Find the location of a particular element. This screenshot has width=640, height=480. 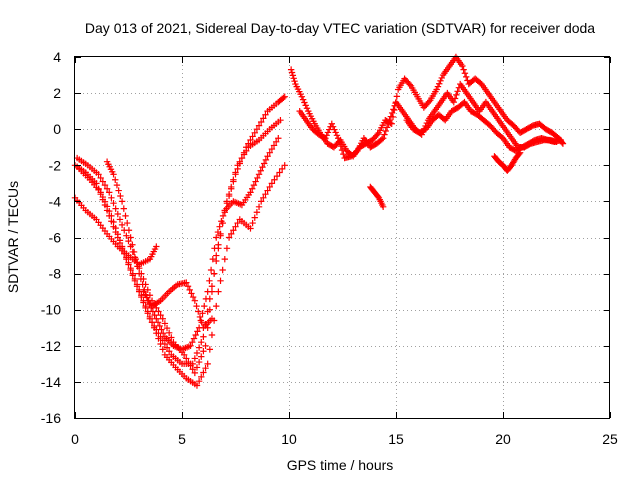

x-tick-label: 5 is located at coordinates (182, 439).